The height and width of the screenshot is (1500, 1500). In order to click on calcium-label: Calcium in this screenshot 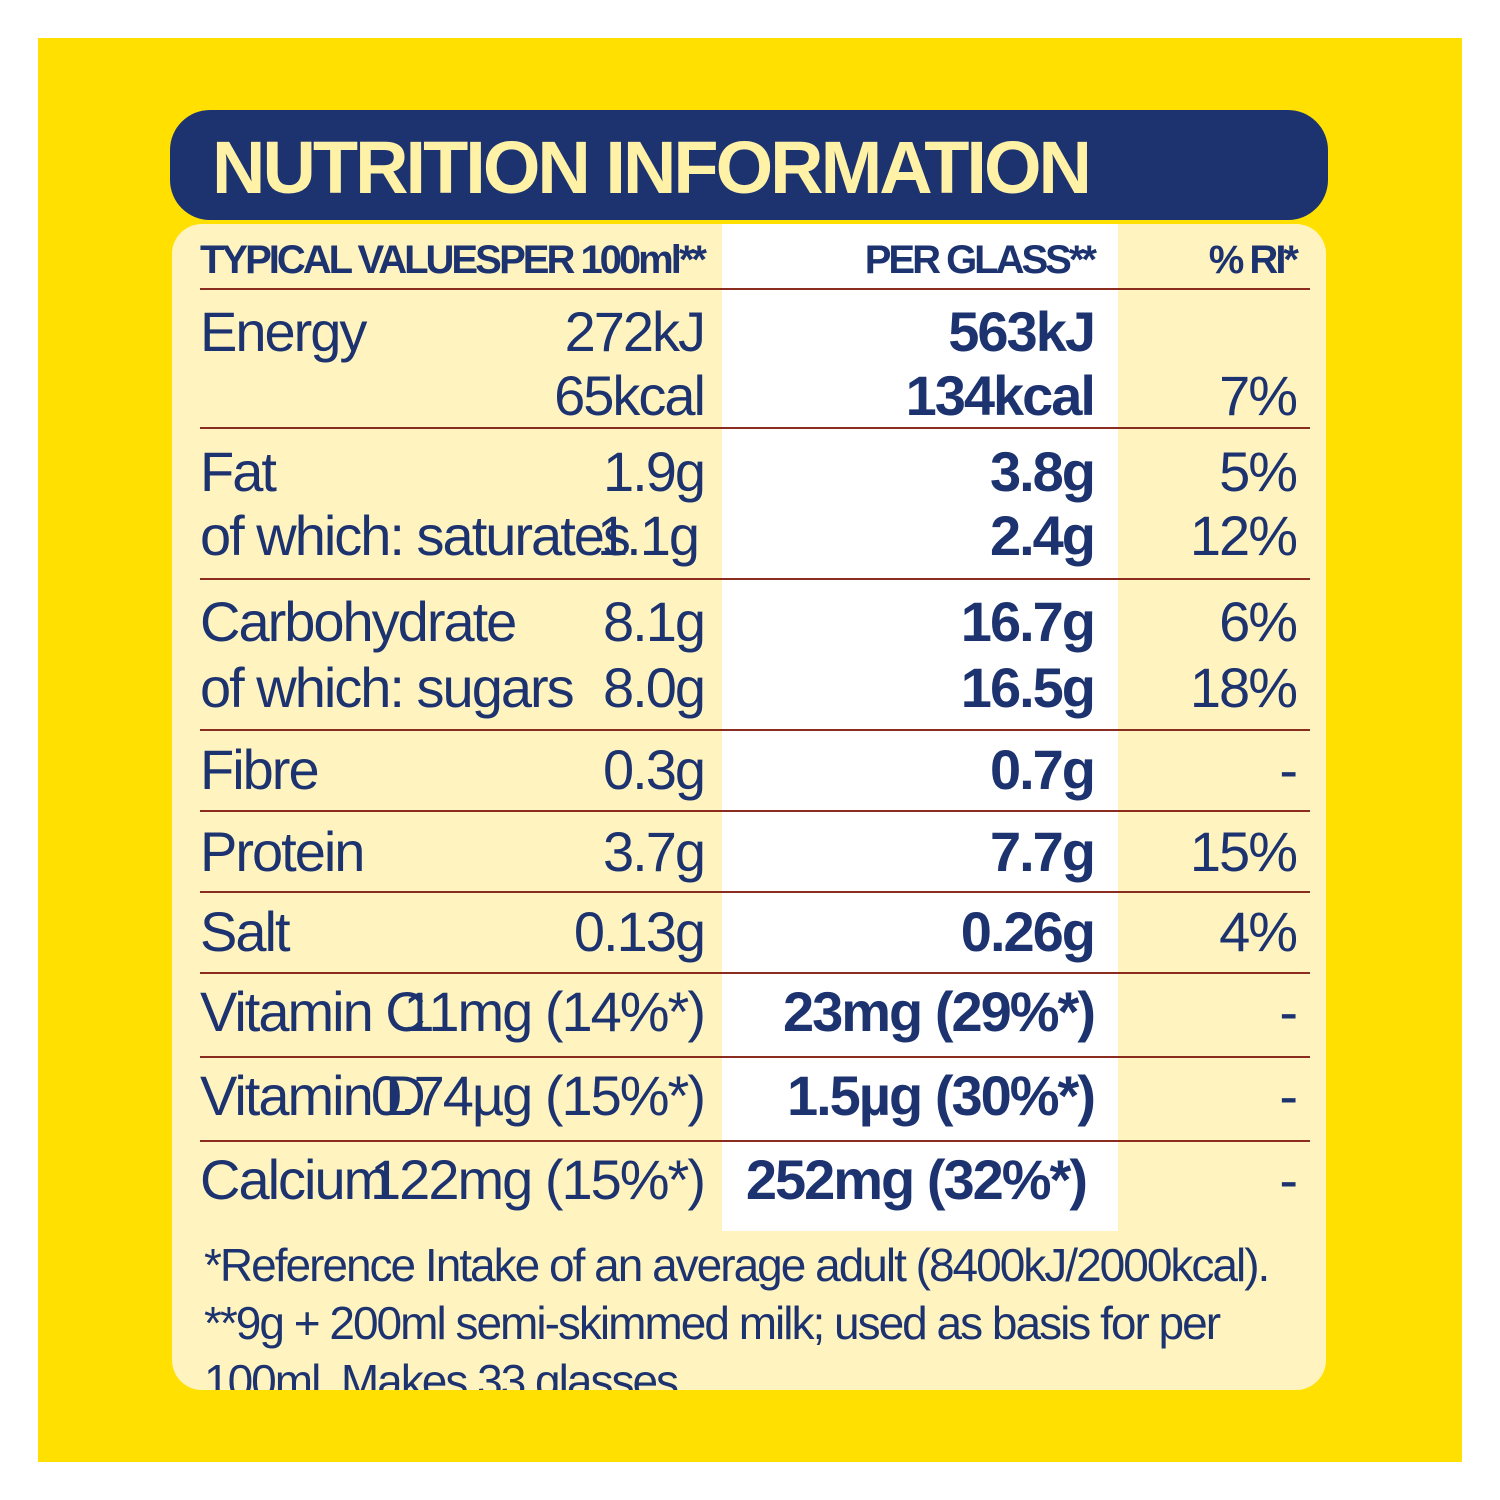, I will do `click(295, 1179)`.